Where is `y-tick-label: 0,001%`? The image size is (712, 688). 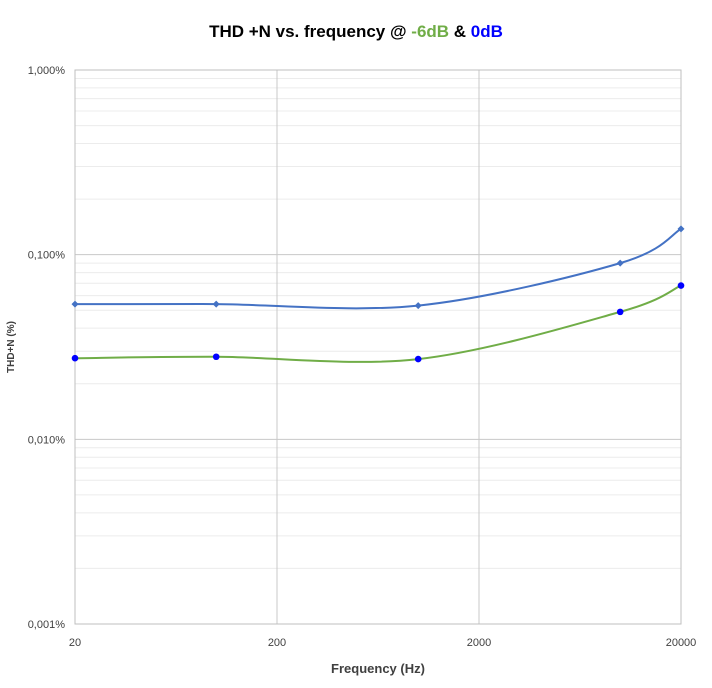
y-tick-label: 0,001% is located at coordinates (47, 625).